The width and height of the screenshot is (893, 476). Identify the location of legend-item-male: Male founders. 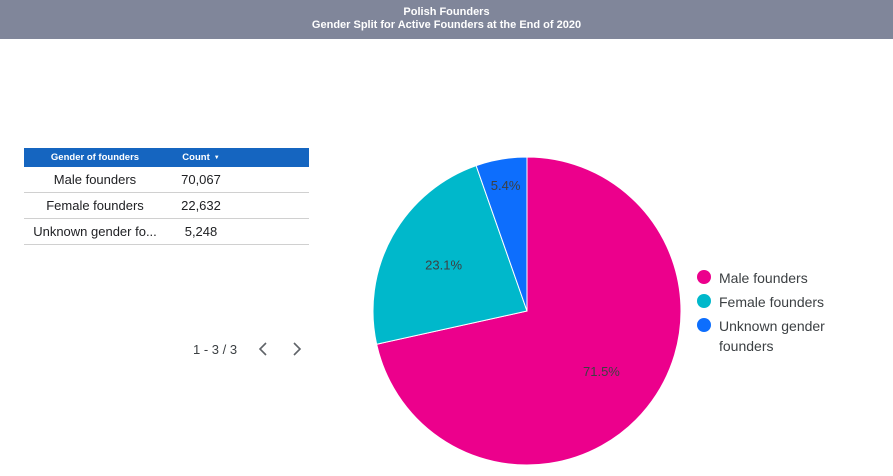
(773, 278).